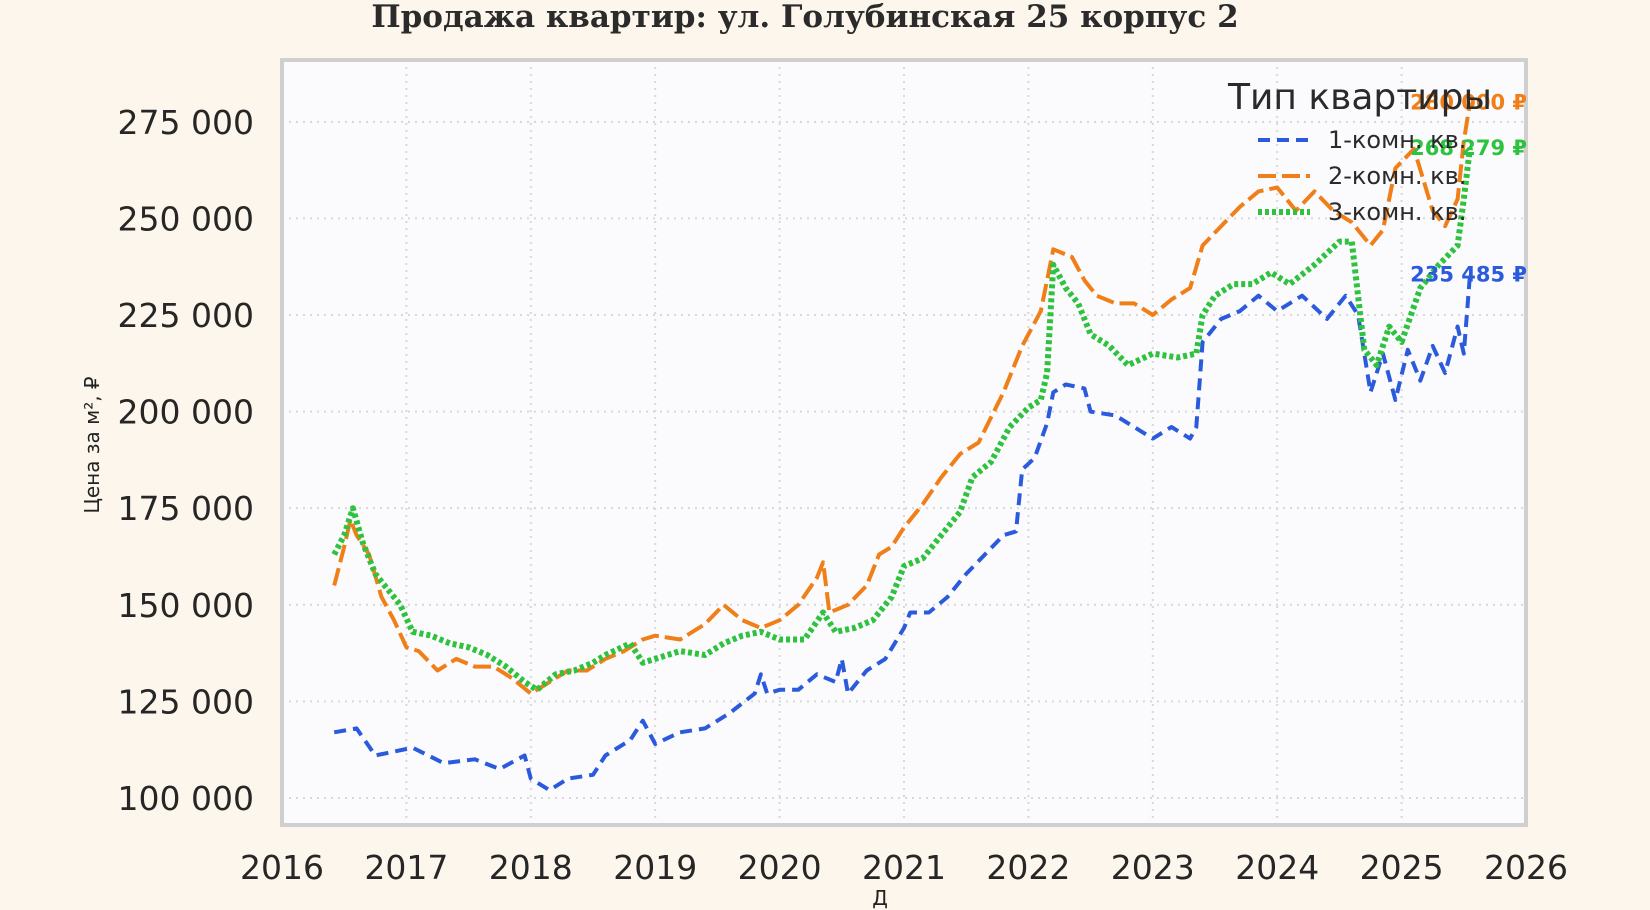 Image resolution: width=1650 pixels, height=910 pixels. I want to click on x-tick-label: 2019, so click(655, 867).